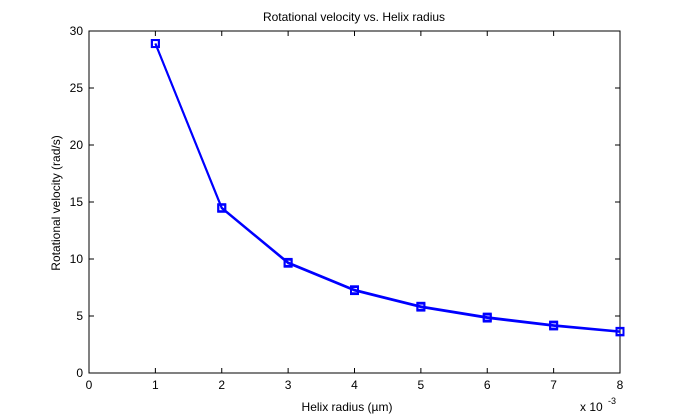 The height and width of the screenshot is (420, 683). I want to click on x-tick-label: 7, so click(553, 385).